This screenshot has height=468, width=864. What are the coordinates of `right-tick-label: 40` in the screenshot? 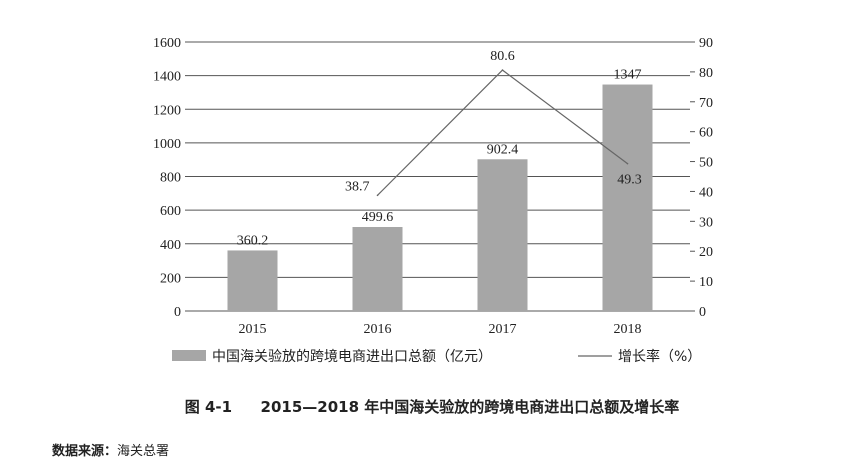 It's located at (706, 192).